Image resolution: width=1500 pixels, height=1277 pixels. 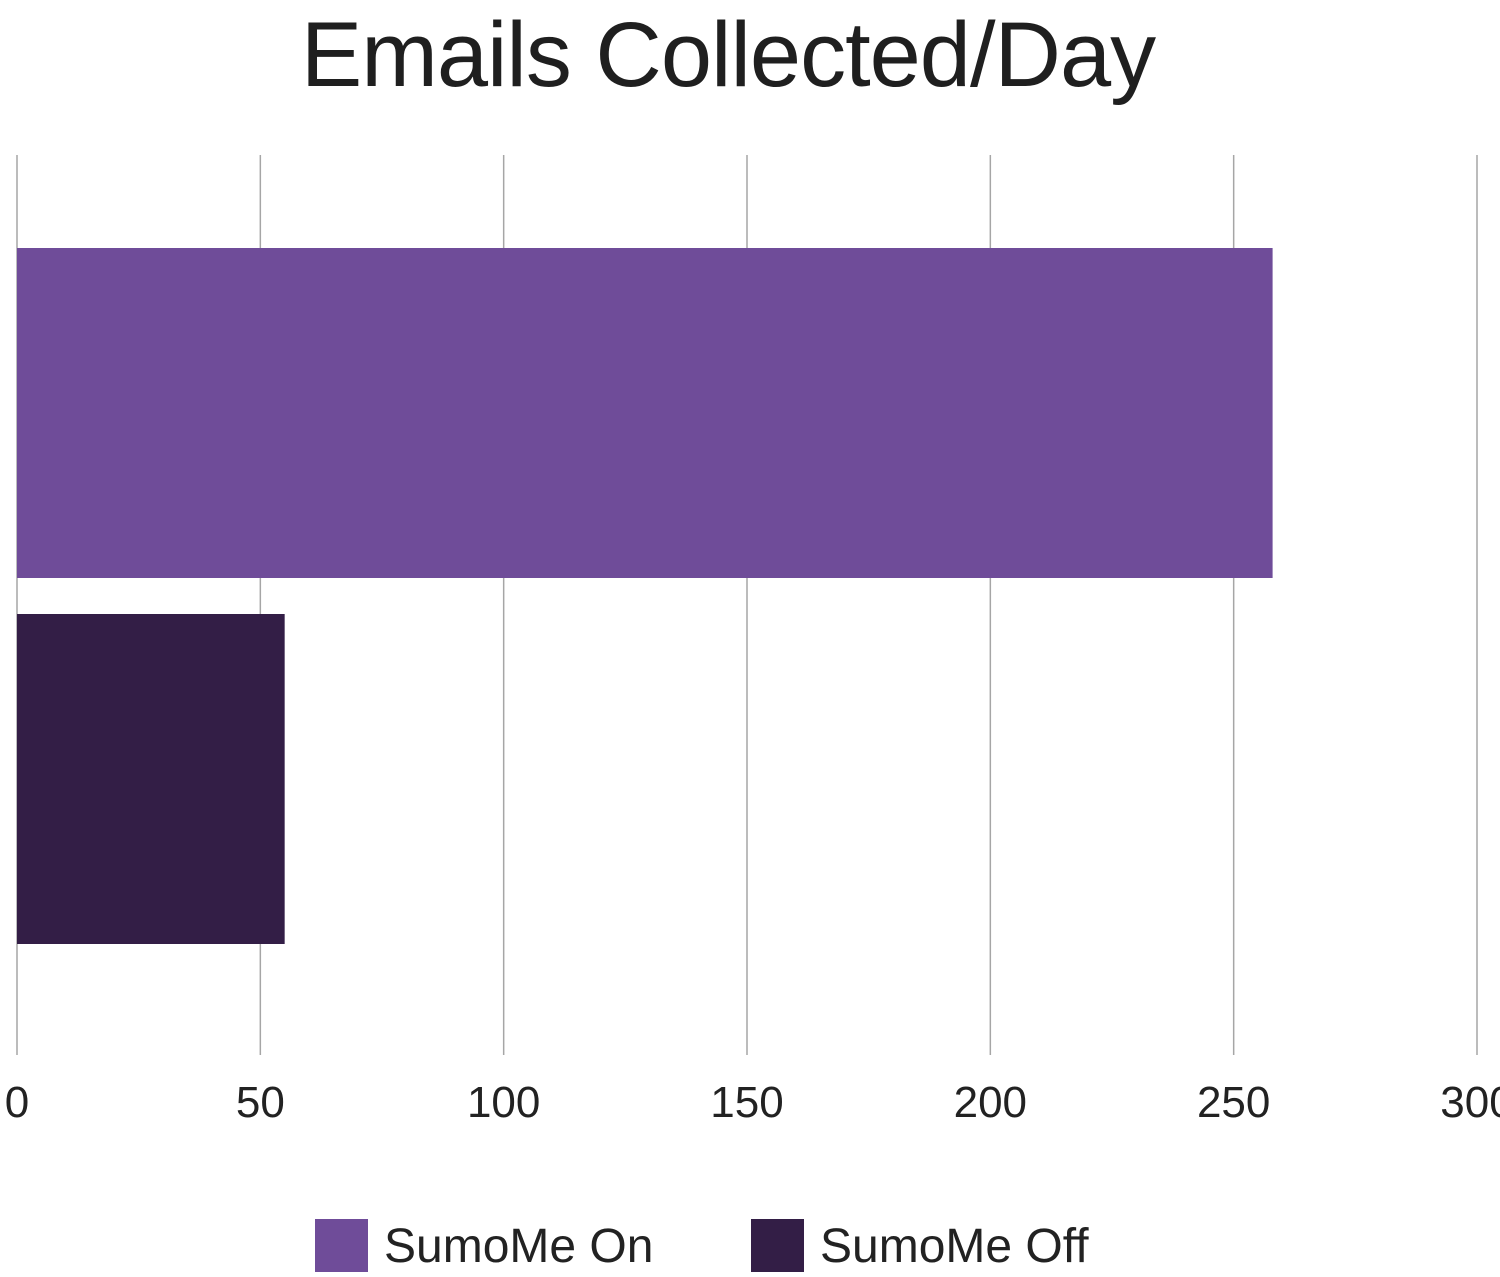 I want to click on chart-title: Emails Collected/Day, so click(x=728, y=55).